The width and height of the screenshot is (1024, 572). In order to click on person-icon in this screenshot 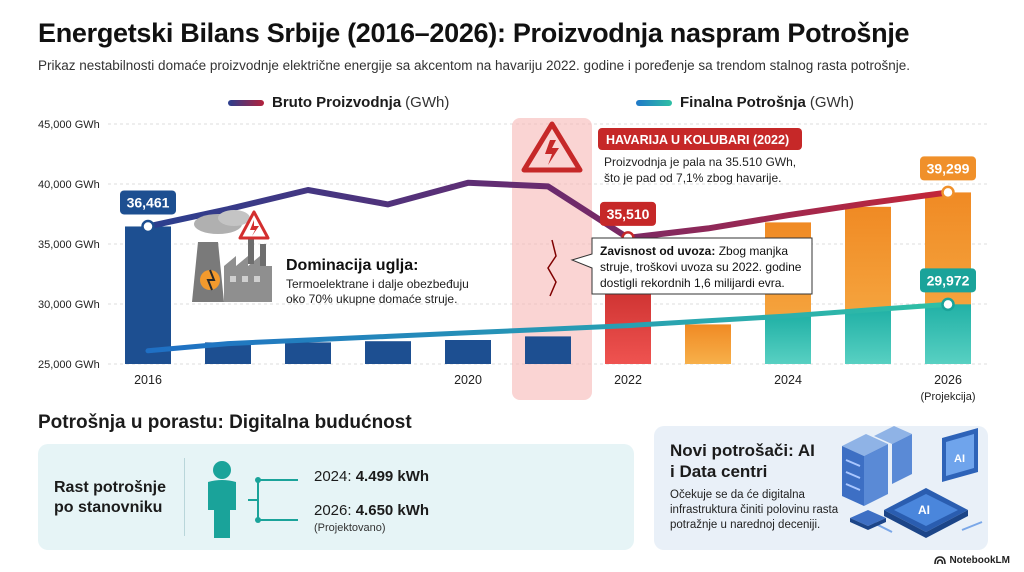, I will do `click(253, 499)`.